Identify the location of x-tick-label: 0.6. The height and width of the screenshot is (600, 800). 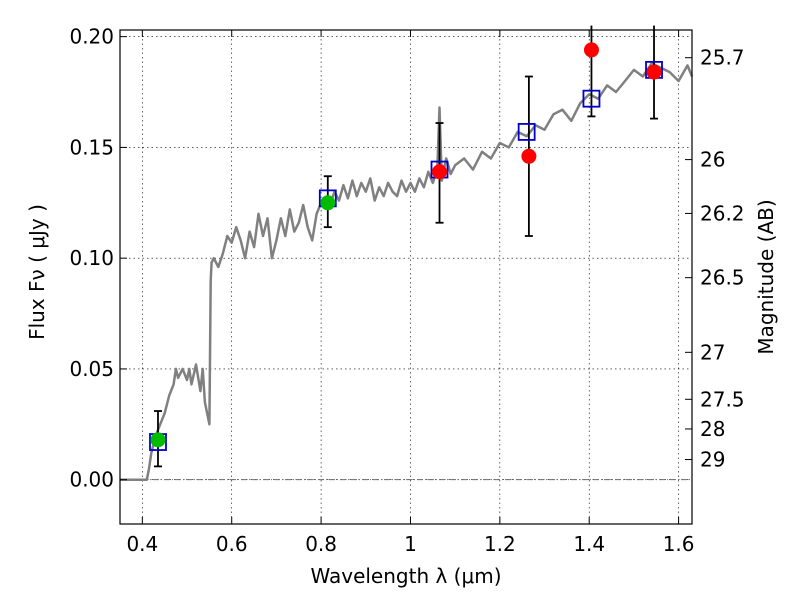
(232, 544).